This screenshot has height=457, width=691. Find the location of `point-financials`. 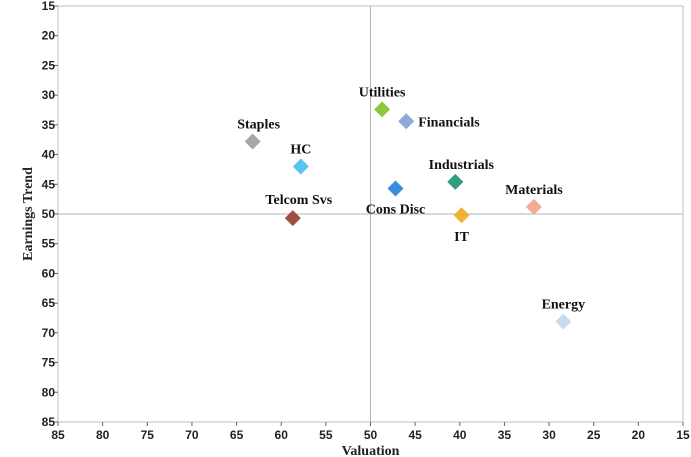

point-financials is located at coordinates (406, 121).